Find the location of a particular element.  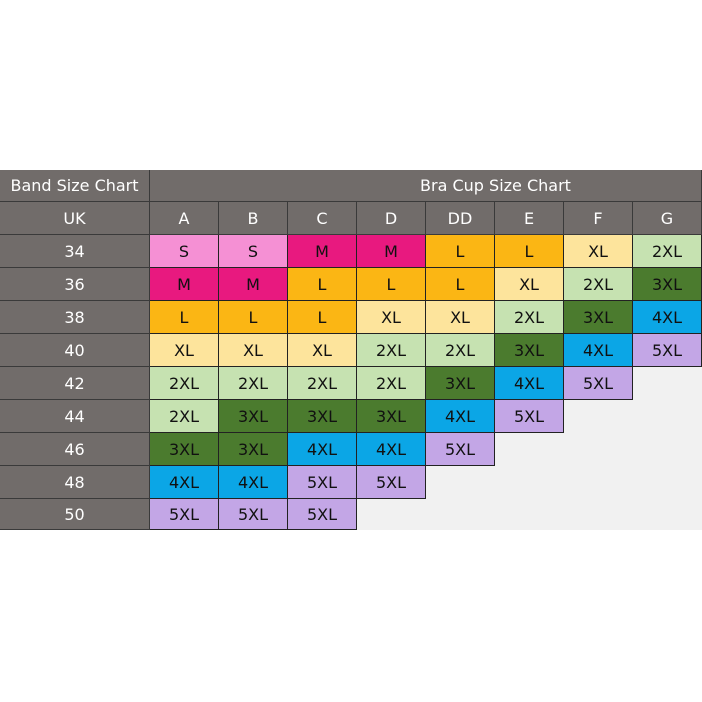

band-size: 44 is located at coordinates (75, 416).